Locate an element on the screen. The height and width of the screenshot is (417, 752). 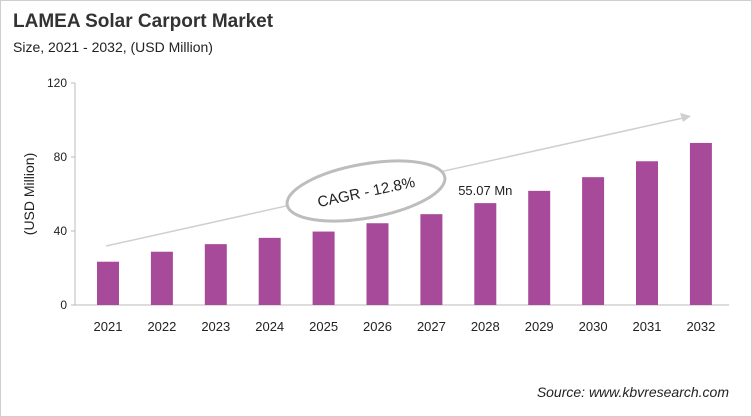
chart-subtitle: Size, 2021 - 2032, (USD Million) is located at coordinates (113, 47).